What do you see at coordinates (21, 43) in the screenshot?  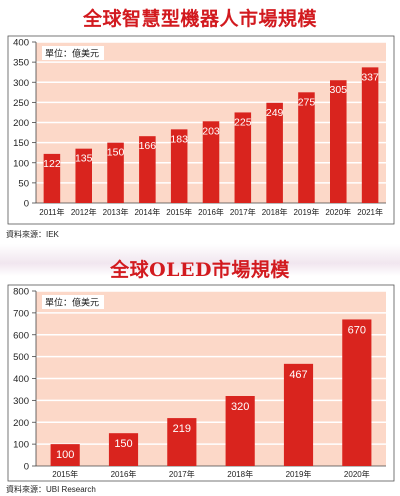 I see `chart1-y-tick-label: 400` at bounding box center [21, 43].